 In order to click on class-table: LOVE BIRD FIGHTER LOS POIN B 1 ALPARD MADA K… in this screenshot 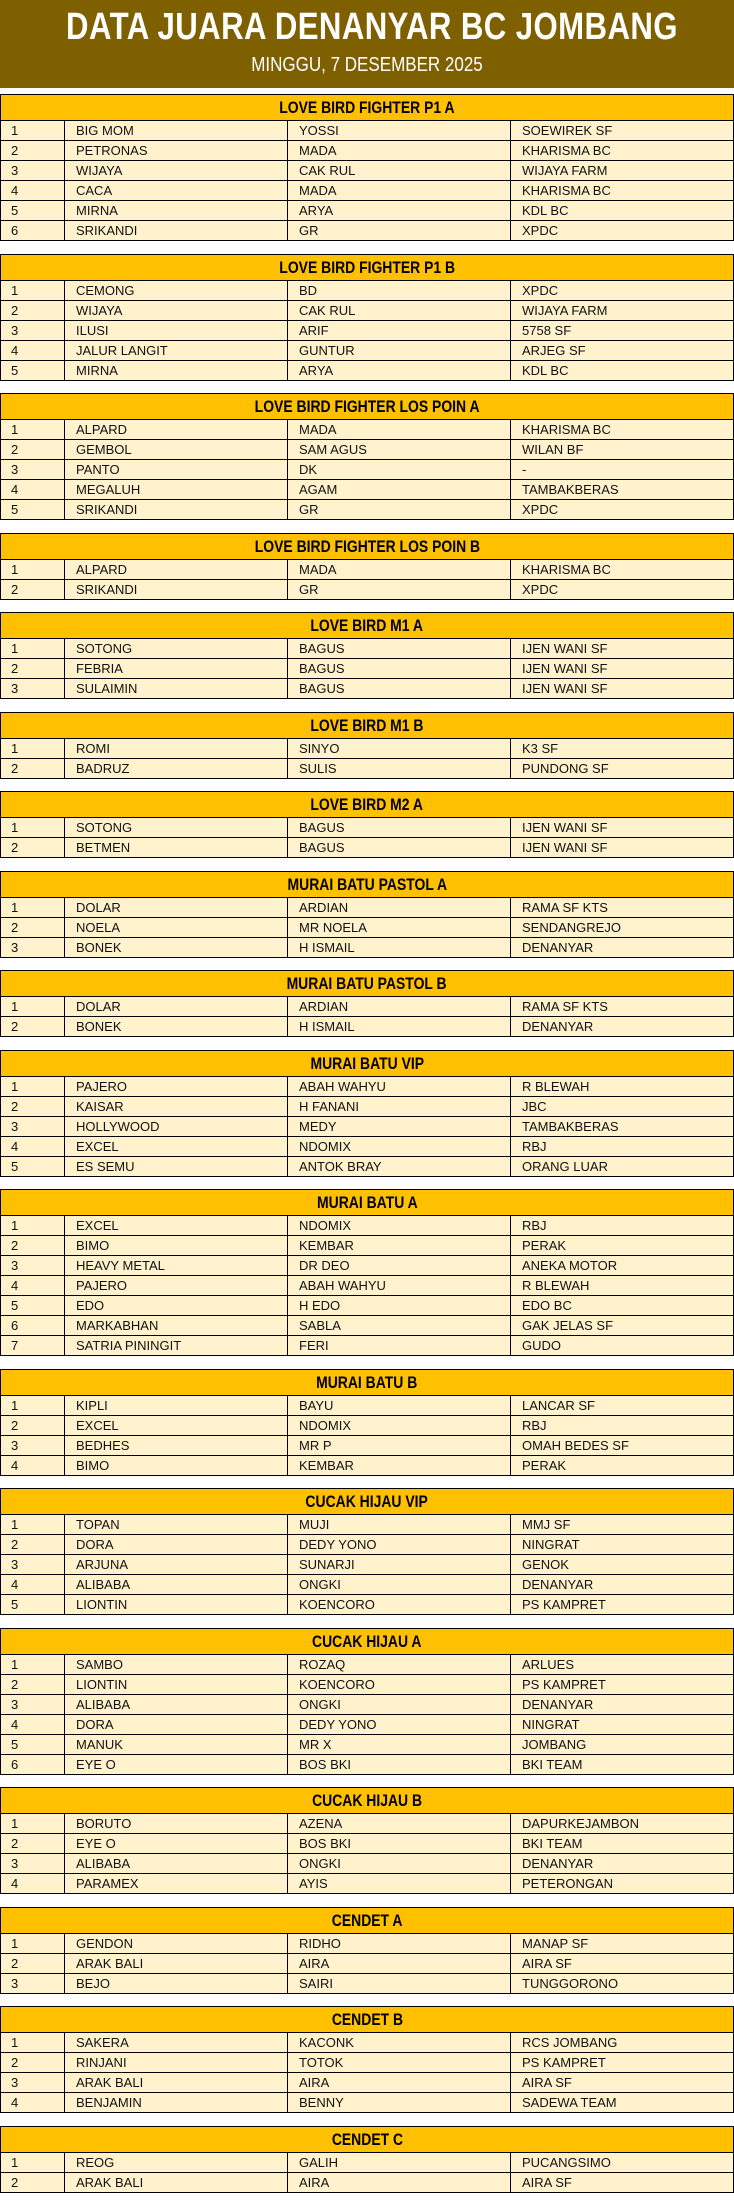, I will do `click(367, 566)`.